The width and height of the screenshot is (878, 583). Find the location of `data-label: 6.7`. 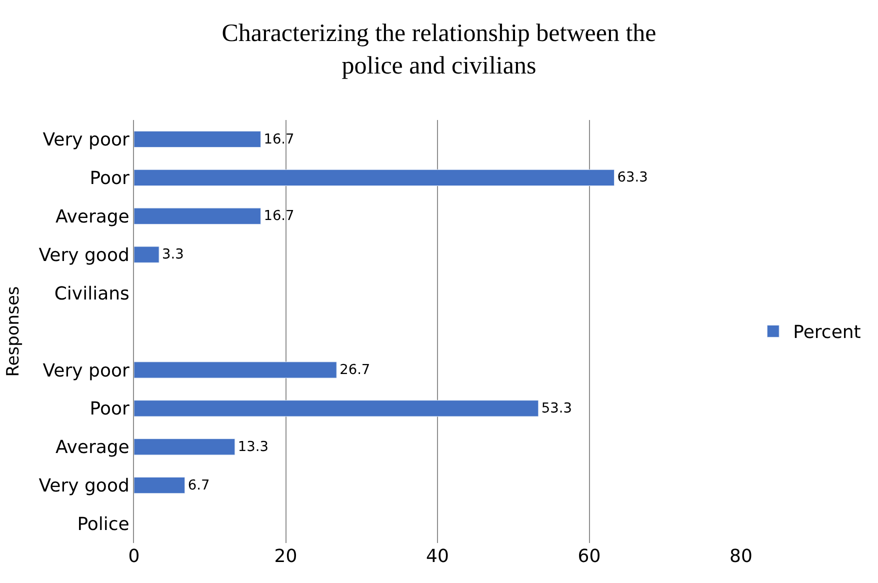

data-label: 6.7 is located at coordinates (199, 485).